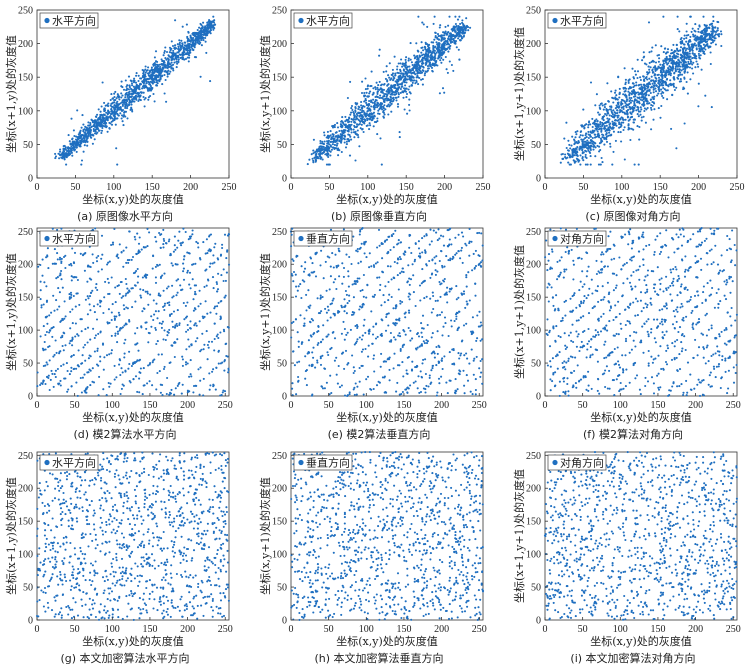  I want to click on y-tick-label: 250, so click(279, 11).